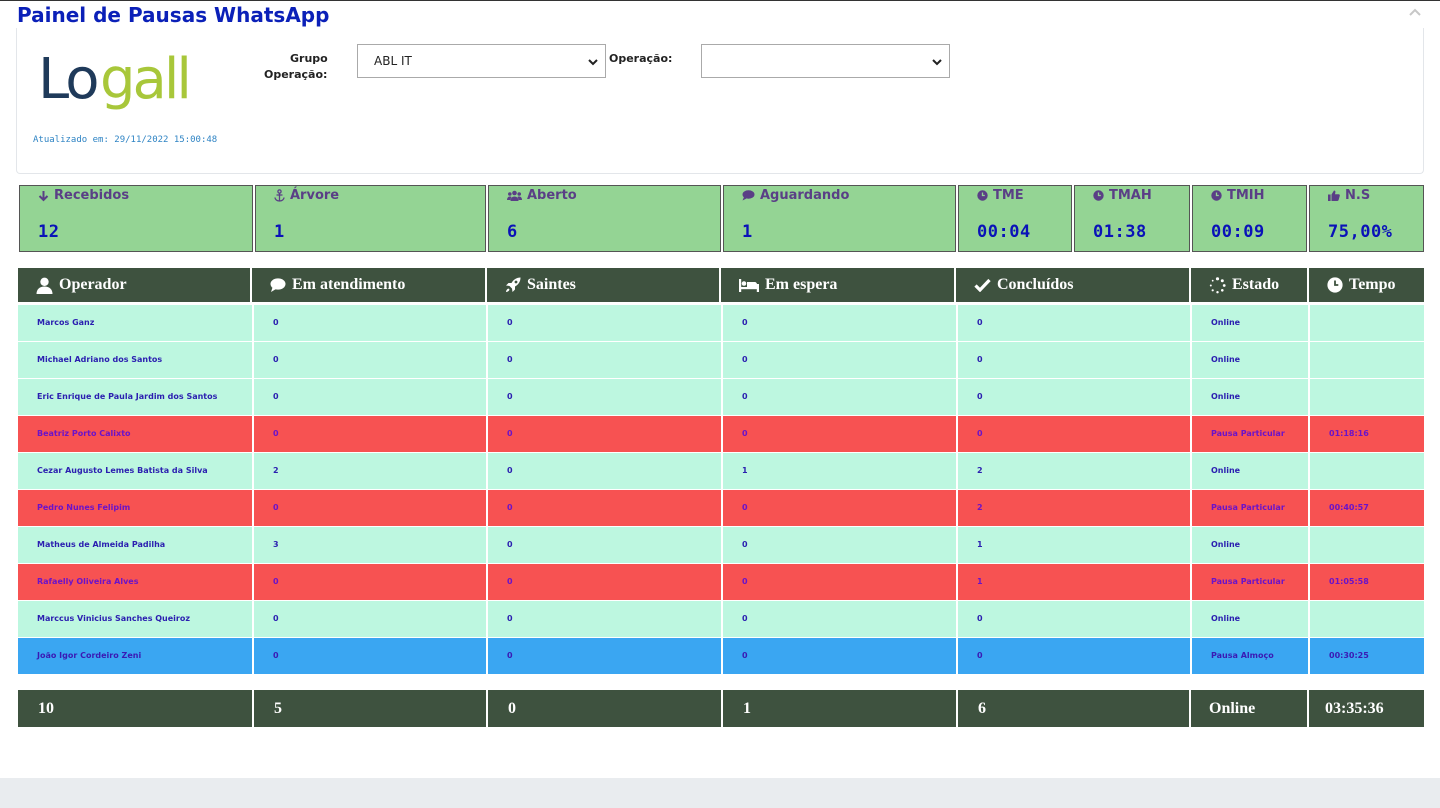  I want to click on col-header-saintes: Saintes, so click(603, 285).